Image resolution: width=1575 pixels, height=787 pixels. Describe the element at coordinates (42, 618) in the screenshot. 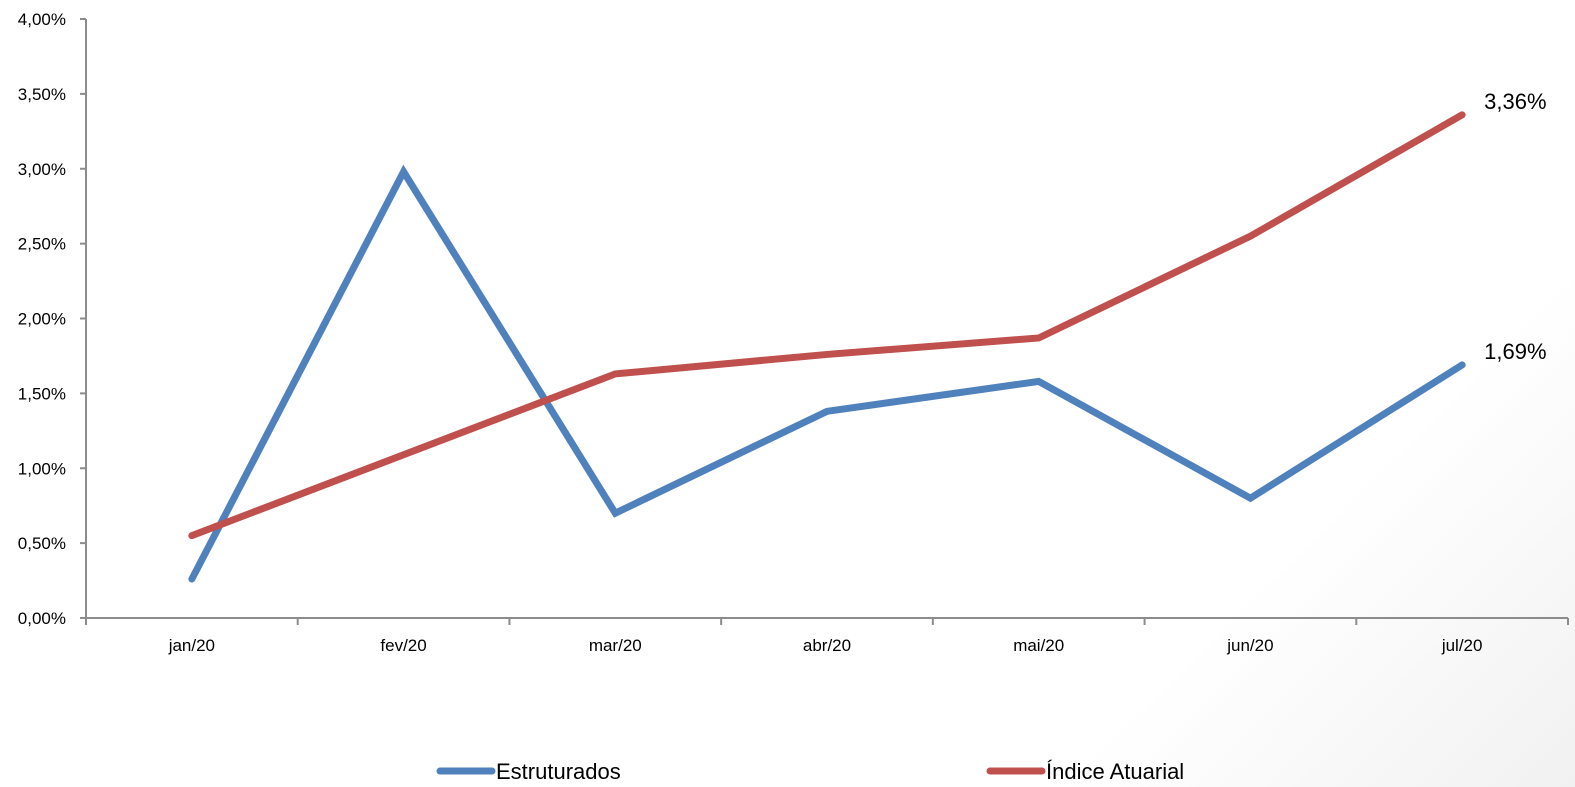

I see `y-tick-label: 0,00%` at that location.